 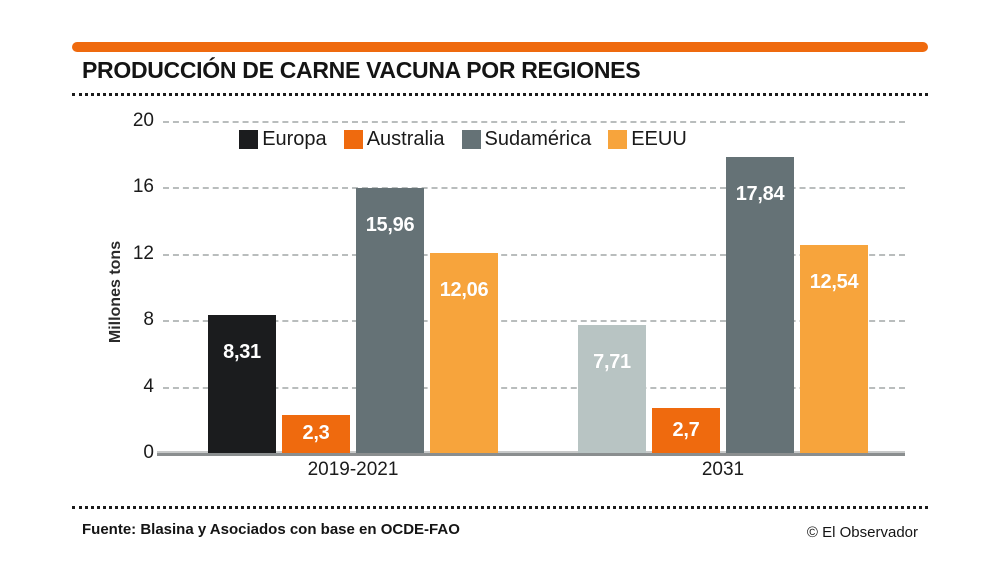 What do you see at coordinates (464, 289) in the screenshot?
I see `bar-value-label: 12,06` at bounding box center [464, 289].